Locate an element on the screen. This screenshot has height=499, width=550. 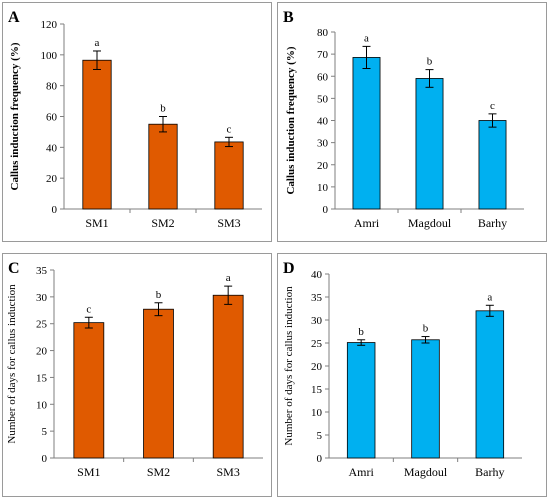
y-tick-label-a: 60 is located at coordinates (52, 118).